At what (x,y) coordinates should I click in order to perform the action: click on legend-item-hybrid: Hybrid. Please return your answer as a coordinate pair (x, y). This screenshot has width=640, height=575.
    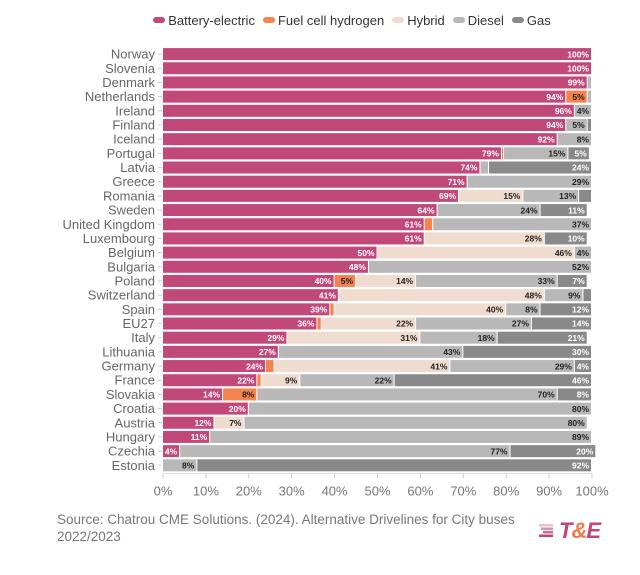
    Looking at the image, I should click on (418, 20).